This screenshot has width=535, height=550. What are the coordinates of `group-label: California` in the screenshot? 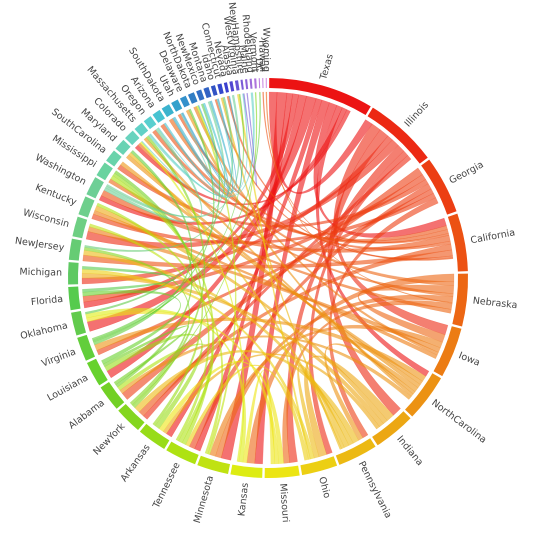 It's located at (493, 236).